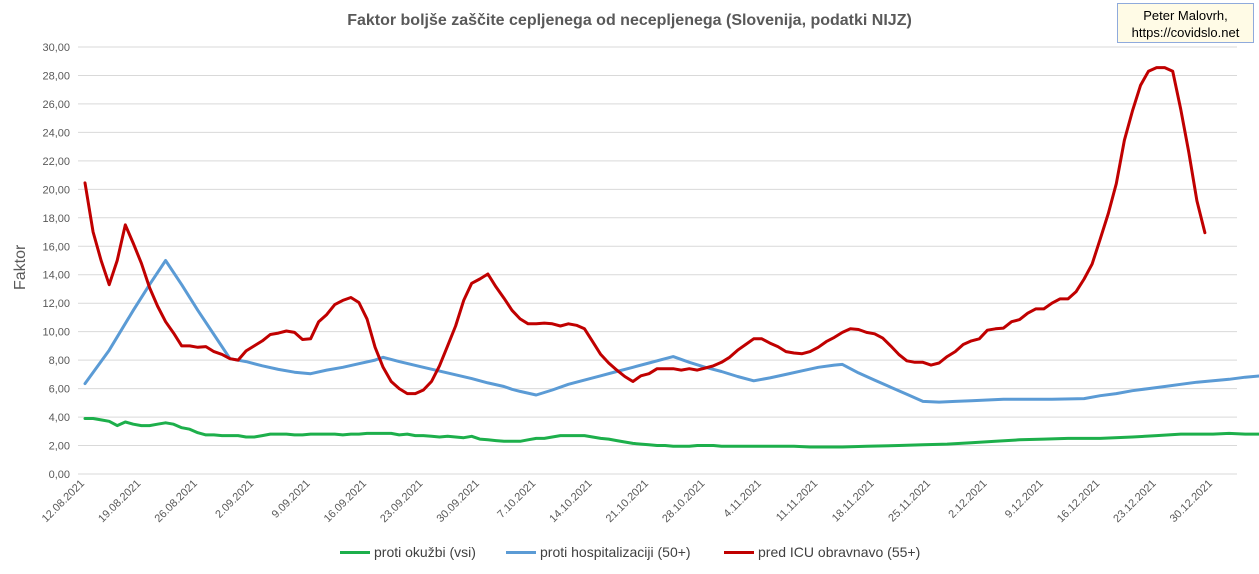 This screenshot has height=574, width=1259. Describe the element at coordinates (56, 219) in the screenshot. I see `y-tick-label: 18,00` at that location.